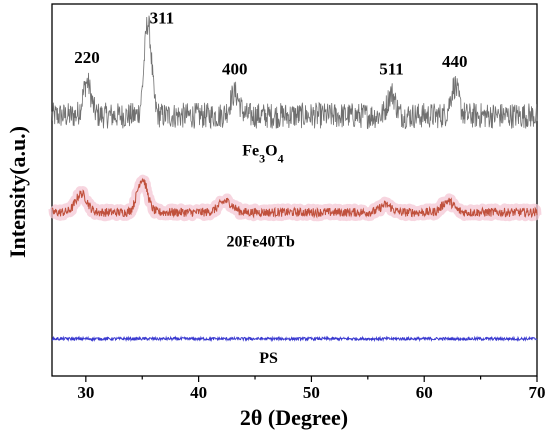 The image size is (550, 437). I want to click on x-tick-label: 50, so click(311, 392).